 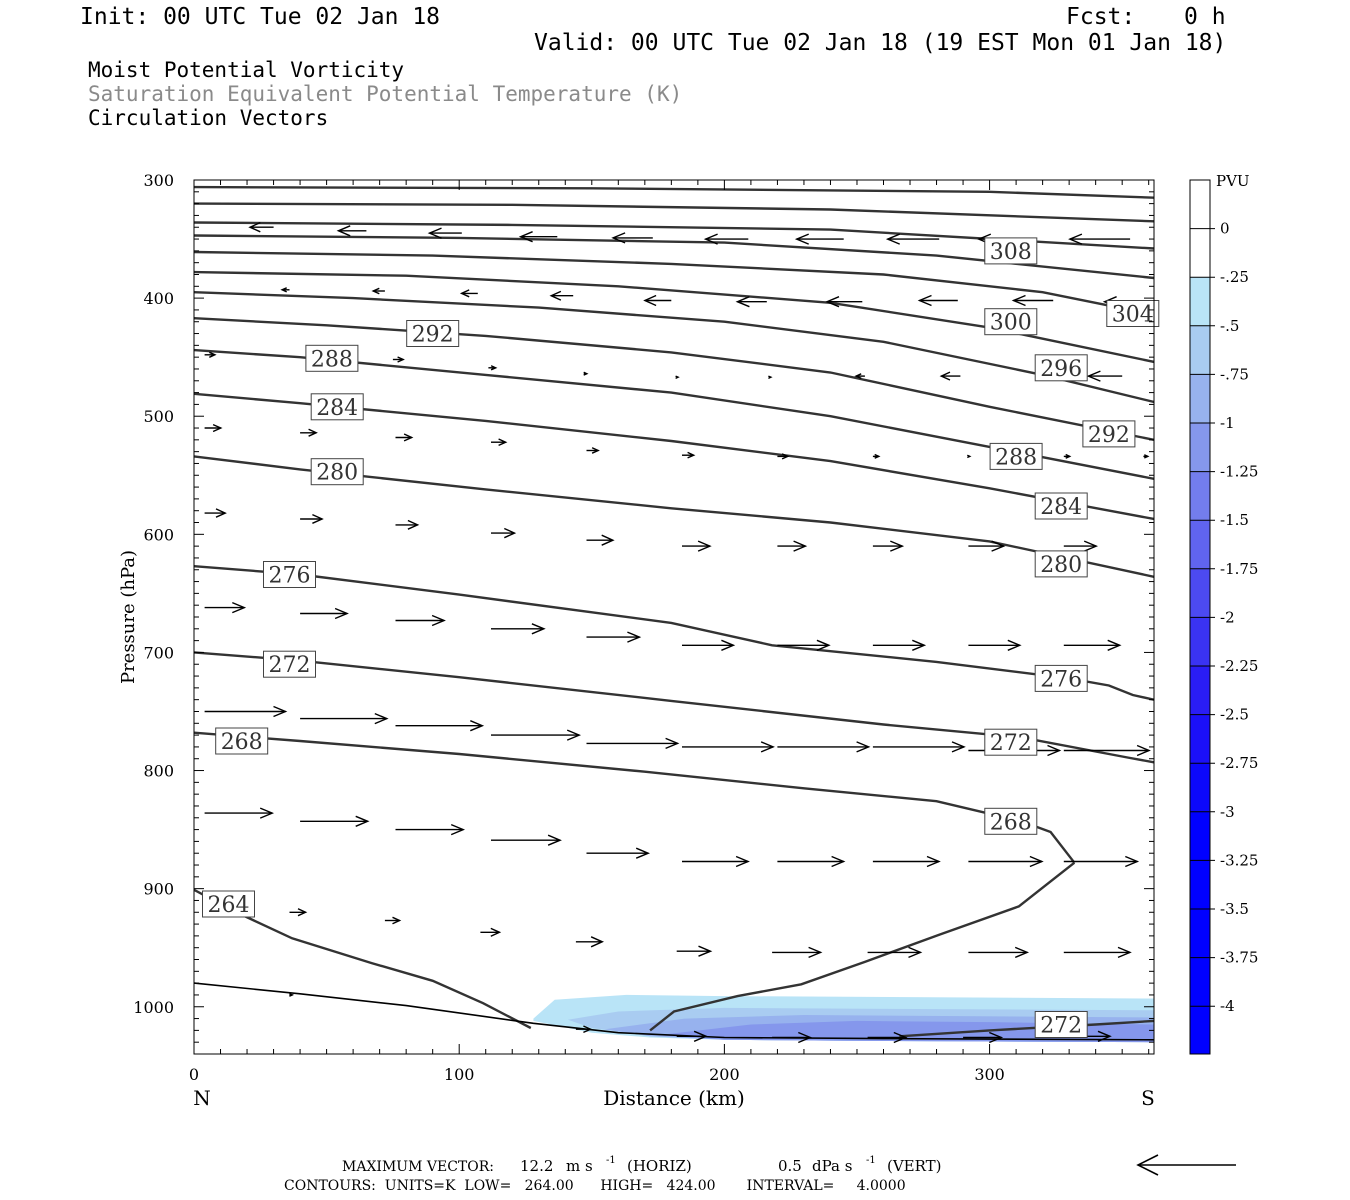 What do you see at coordinates (1011, 821) in the screenshot?
I see `contour-label: 268` at bounding box center [1011, 821].